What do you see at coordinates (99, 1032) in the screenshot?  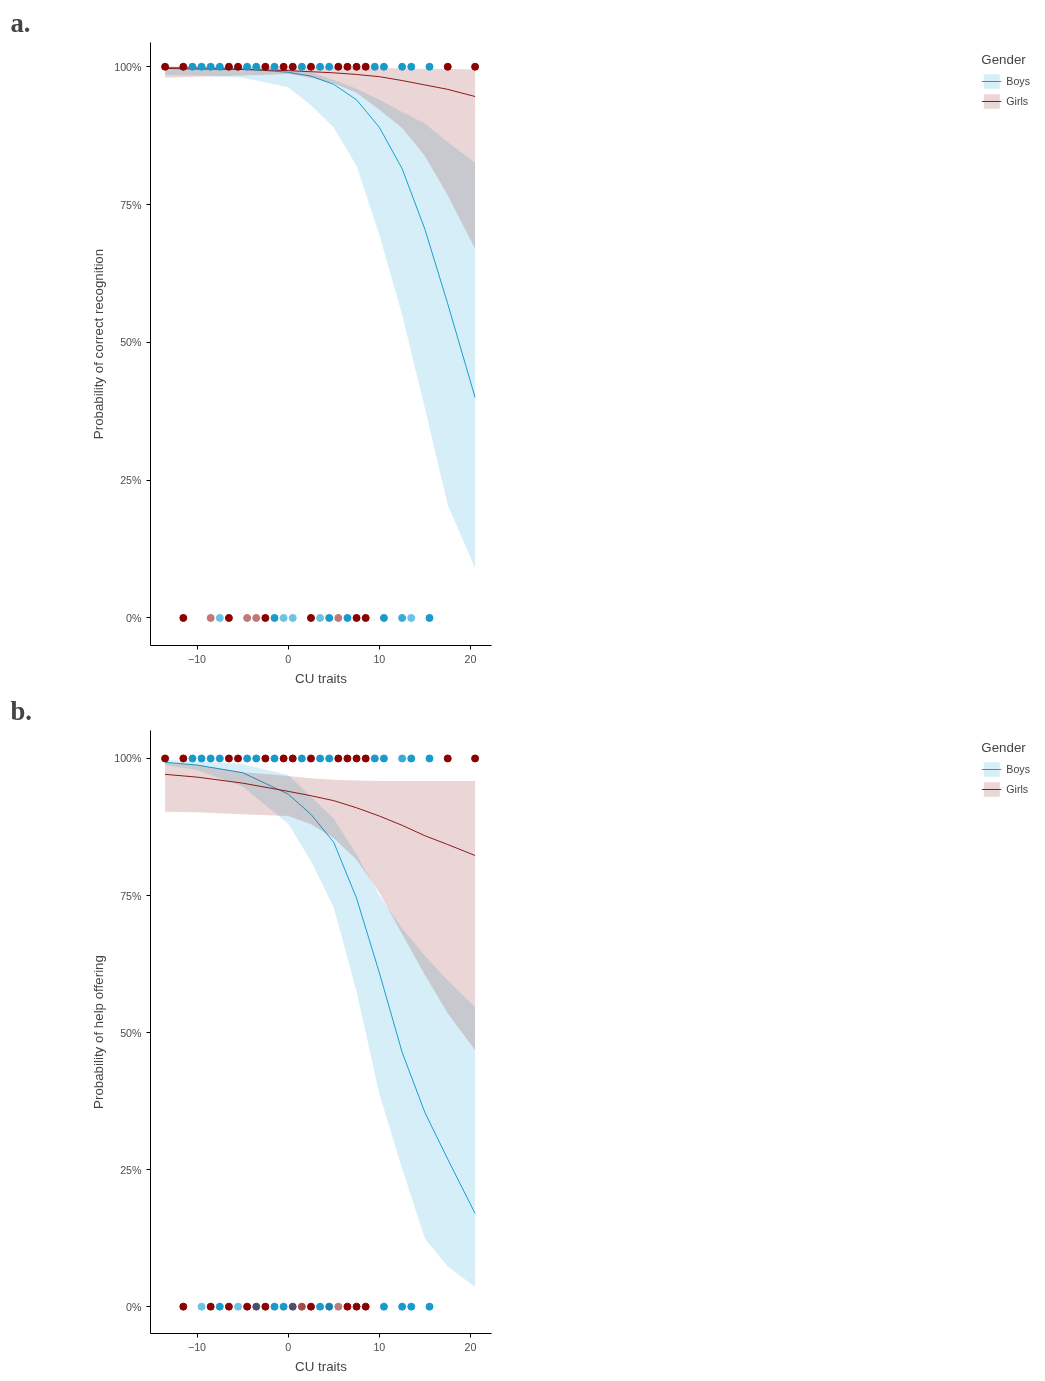 I see `y-axis-title: Probability of help offering` at bounding box center [99, 1032].